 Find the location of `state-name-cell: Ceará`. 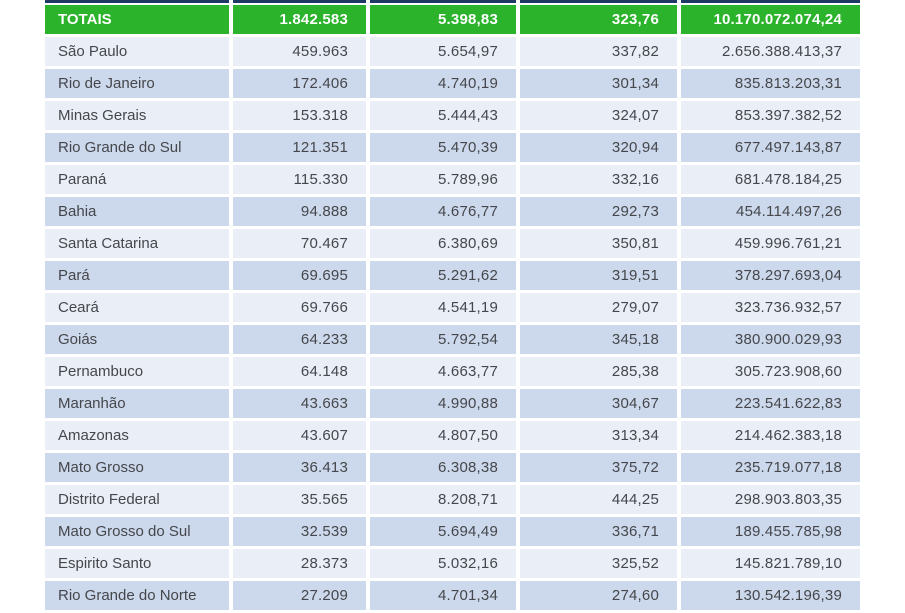

state-name-cell: Ceará is located at coordinates (137, 307).